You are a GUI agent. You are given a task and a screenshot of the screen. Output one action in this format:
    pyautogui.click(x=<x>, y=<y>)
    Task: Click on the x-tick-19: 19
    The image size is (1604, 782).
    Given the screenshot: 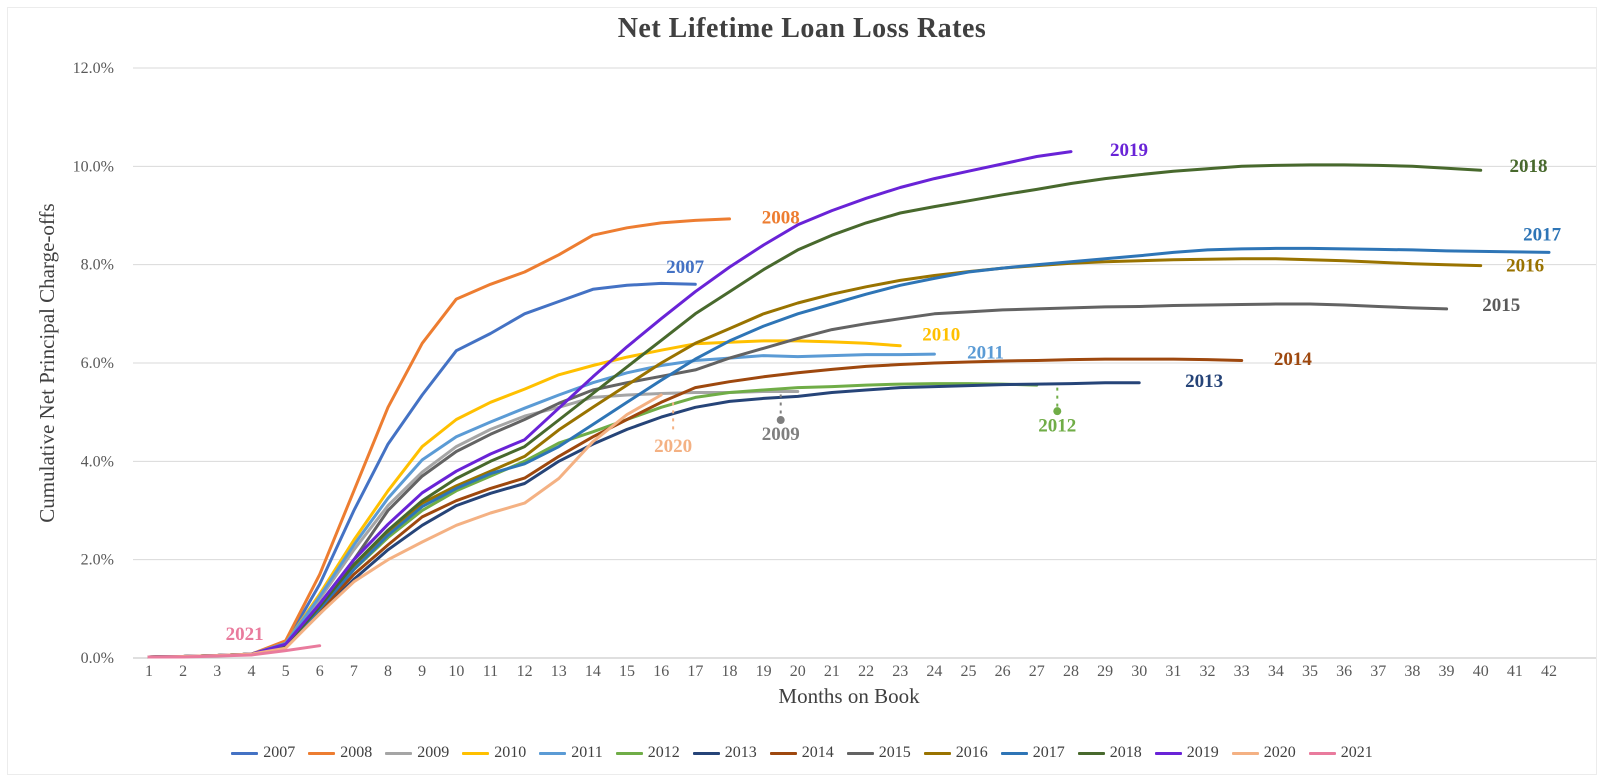 What is the action you would take?
    pyautogui.click(x=764, y=671)
    